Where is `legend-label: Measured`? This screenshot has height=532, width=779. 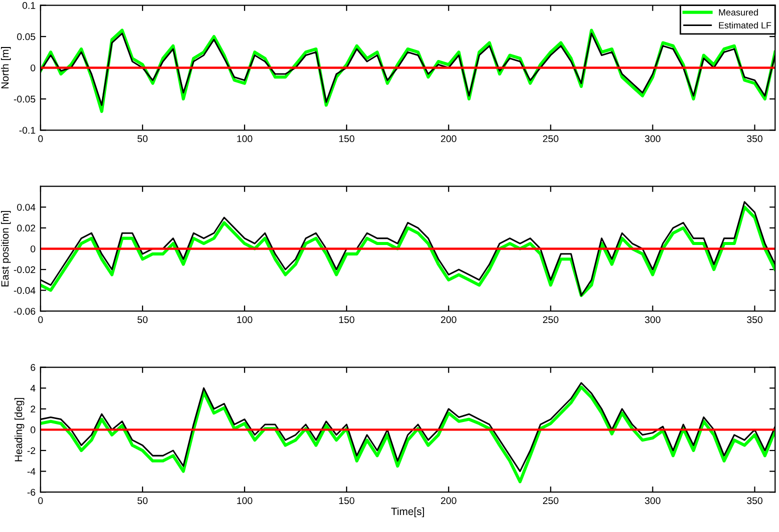 legend-label: Measured is located at coordinates (738, 12).